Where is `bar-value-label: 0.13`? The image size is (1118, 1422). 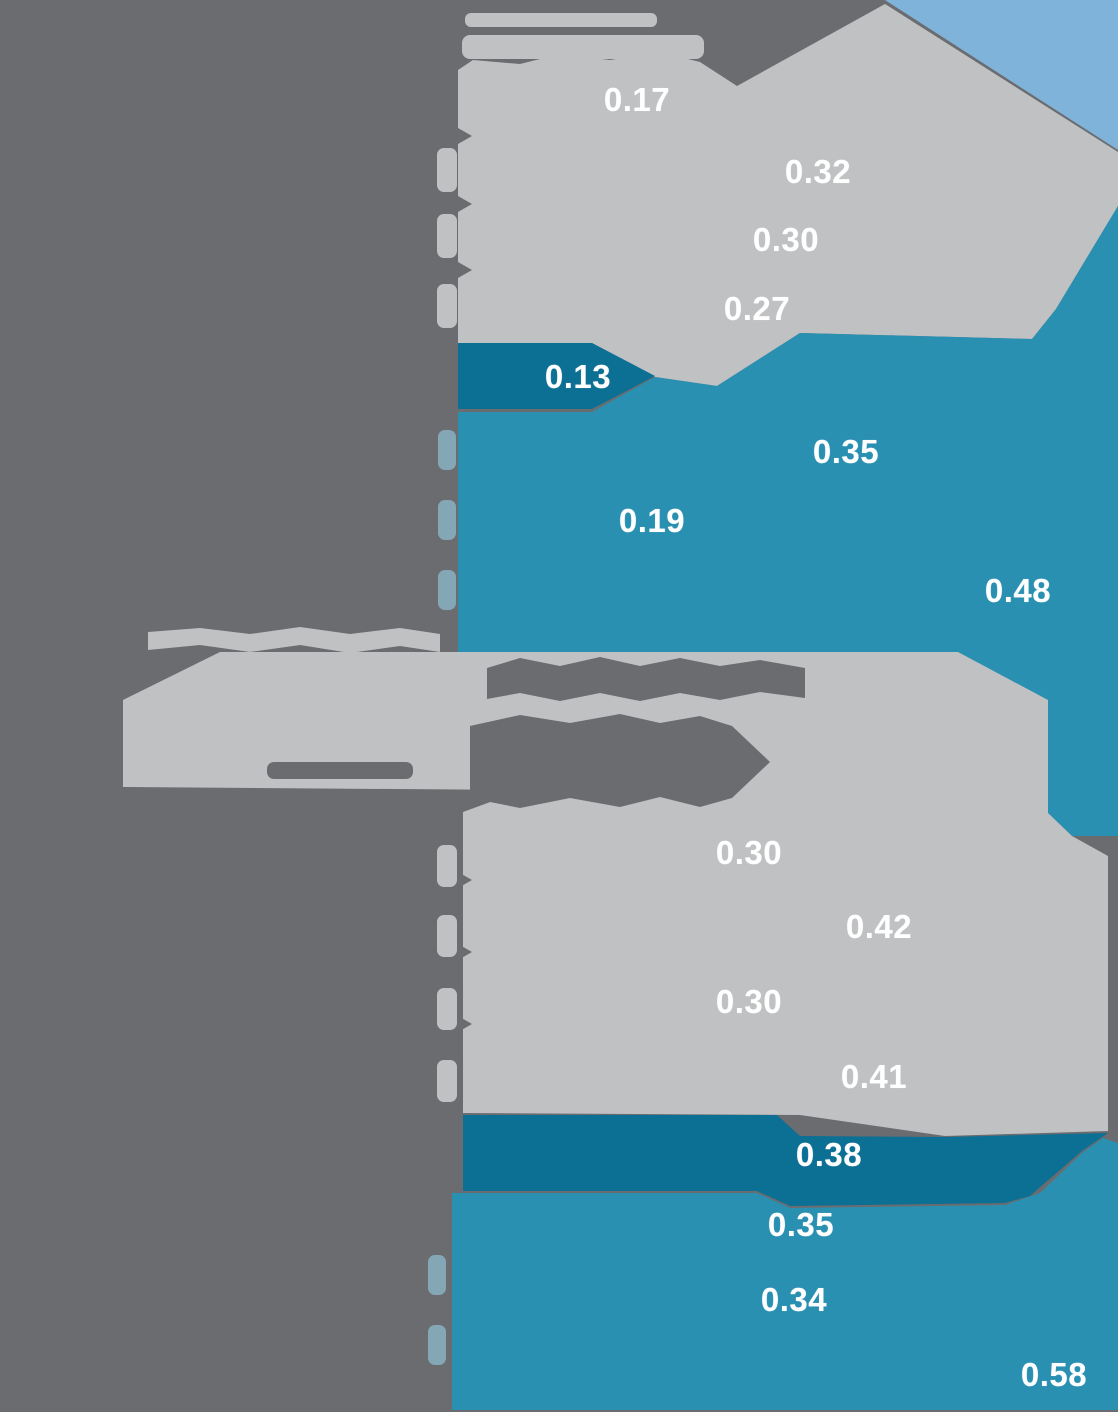
bar-value-label: 0.13 is located at coordinates (578, 376).